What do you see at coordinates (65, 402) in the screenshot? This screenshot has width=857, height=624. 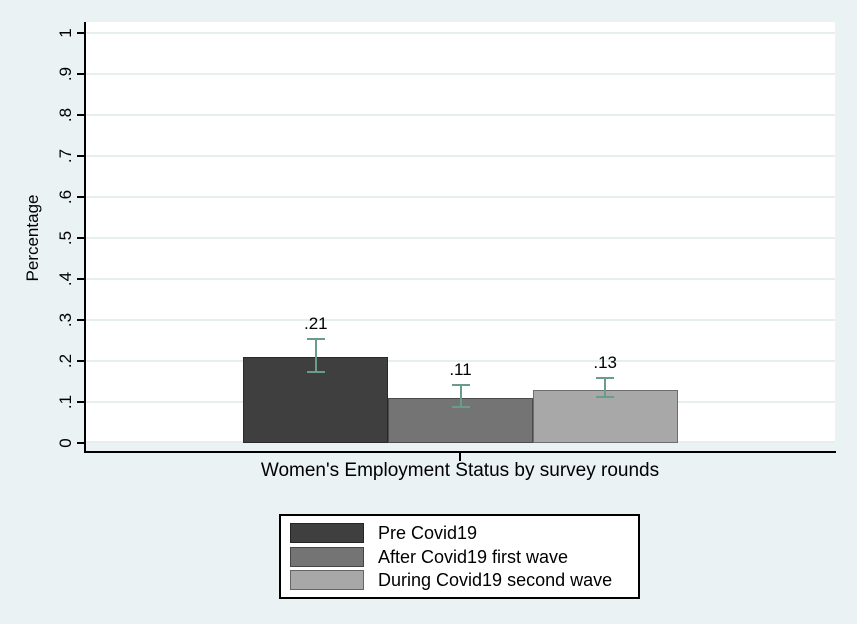 I see `y-tick-label: .1` at bounding box center [65, 402].